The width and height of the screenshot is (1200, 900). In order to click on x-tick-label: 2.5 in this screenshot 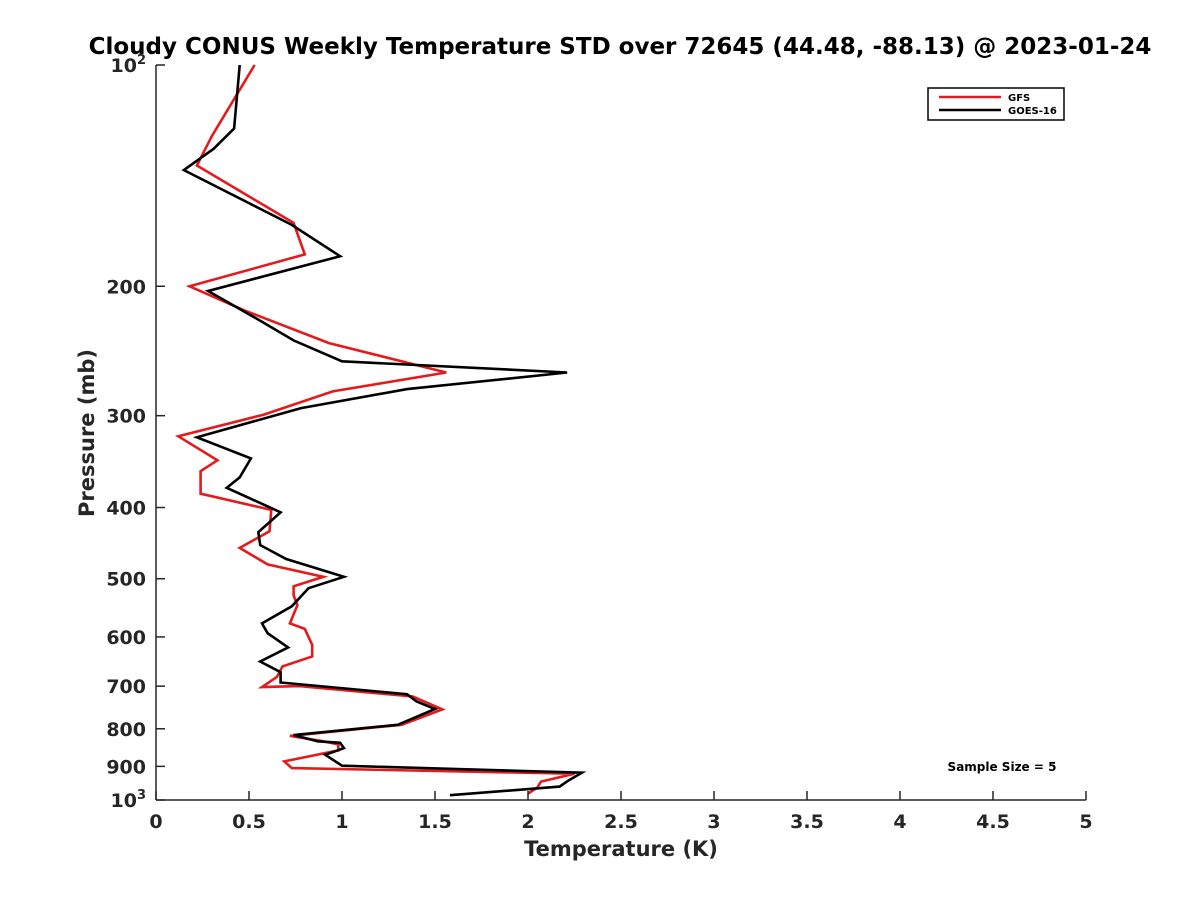, I will do `click(621, 822)`.